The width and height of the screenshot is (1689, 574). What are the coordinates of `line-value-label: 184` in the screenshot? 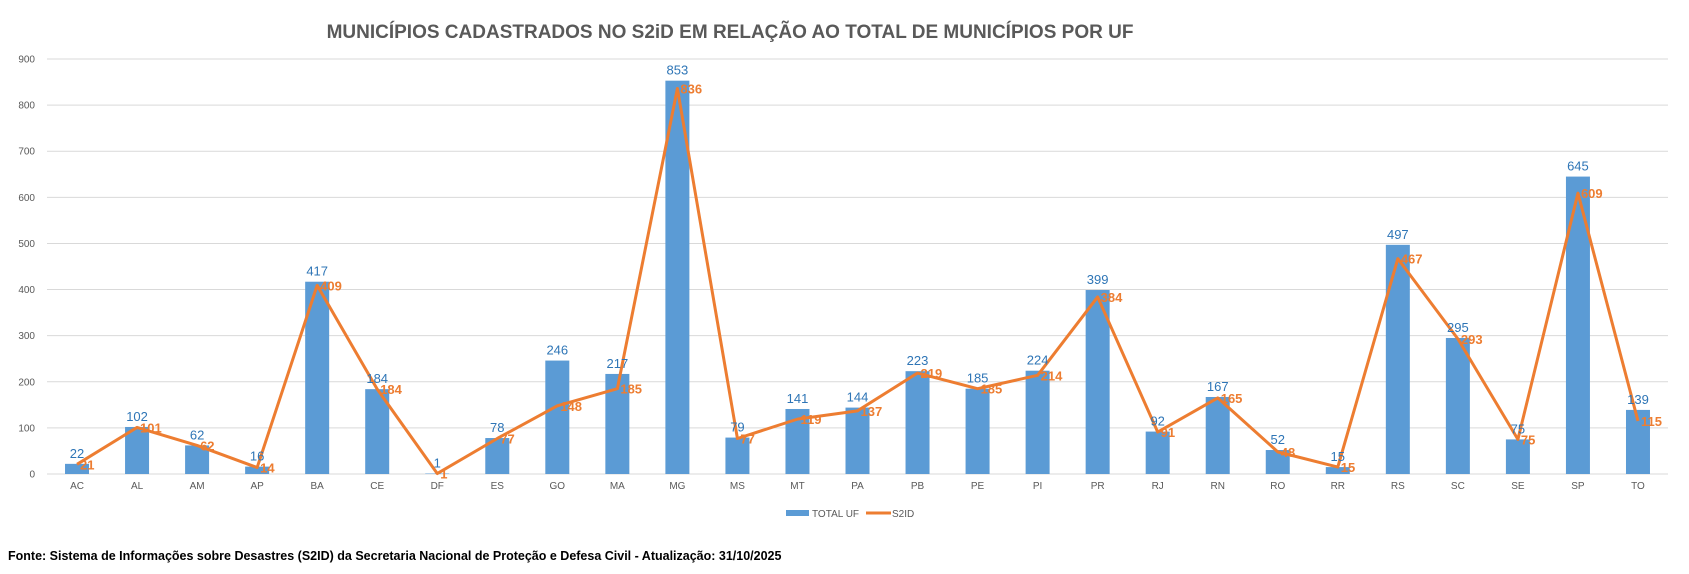 It's located at (391, 389).